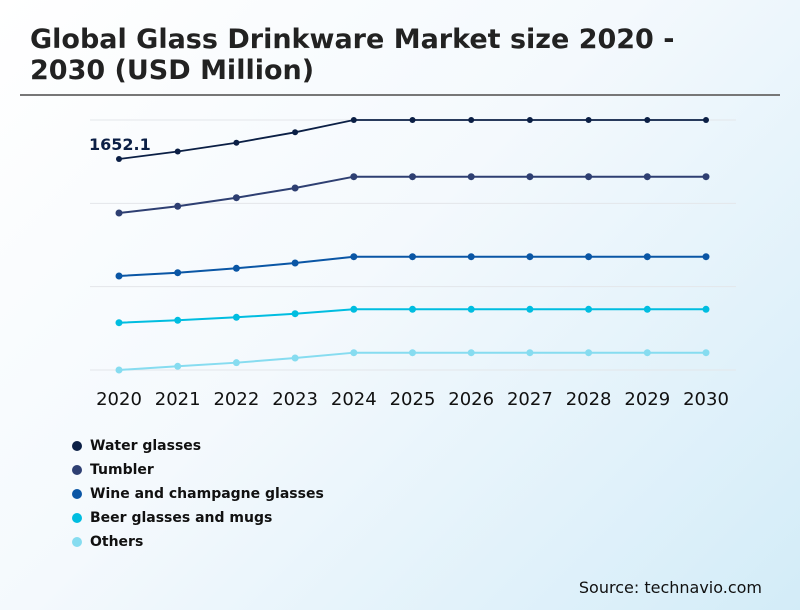 The image size is (800, 610). I want to click on x-tick-label: 2026, so click(471, 399).